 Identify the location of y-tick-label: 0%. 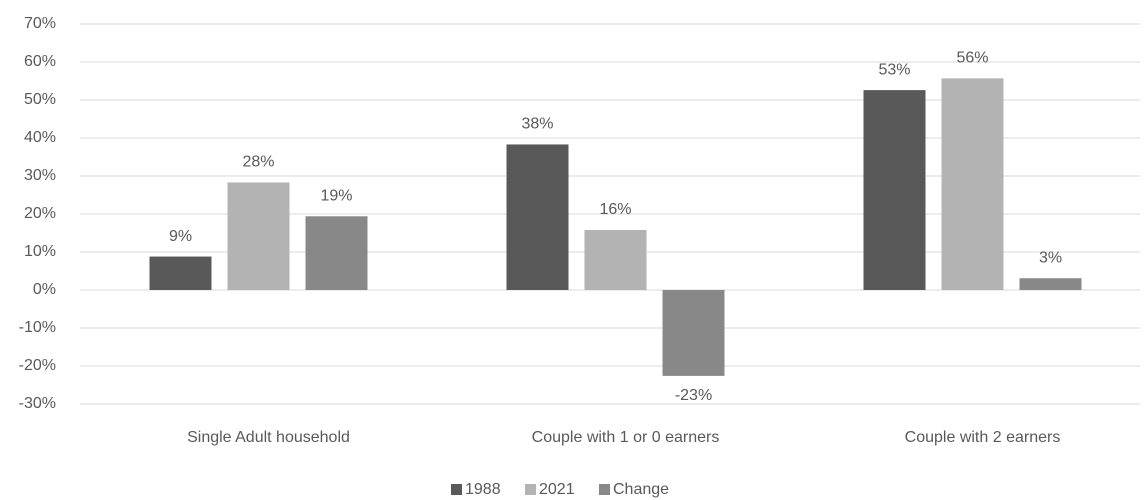
(44, 289).